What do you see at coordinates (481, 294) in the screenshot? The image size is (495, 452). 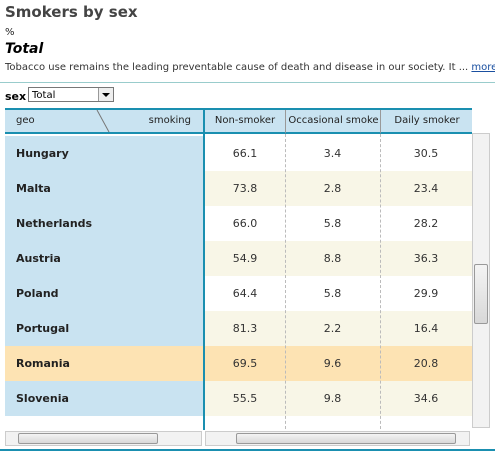 I see `v-thumb` at bounding box center [481, 294].